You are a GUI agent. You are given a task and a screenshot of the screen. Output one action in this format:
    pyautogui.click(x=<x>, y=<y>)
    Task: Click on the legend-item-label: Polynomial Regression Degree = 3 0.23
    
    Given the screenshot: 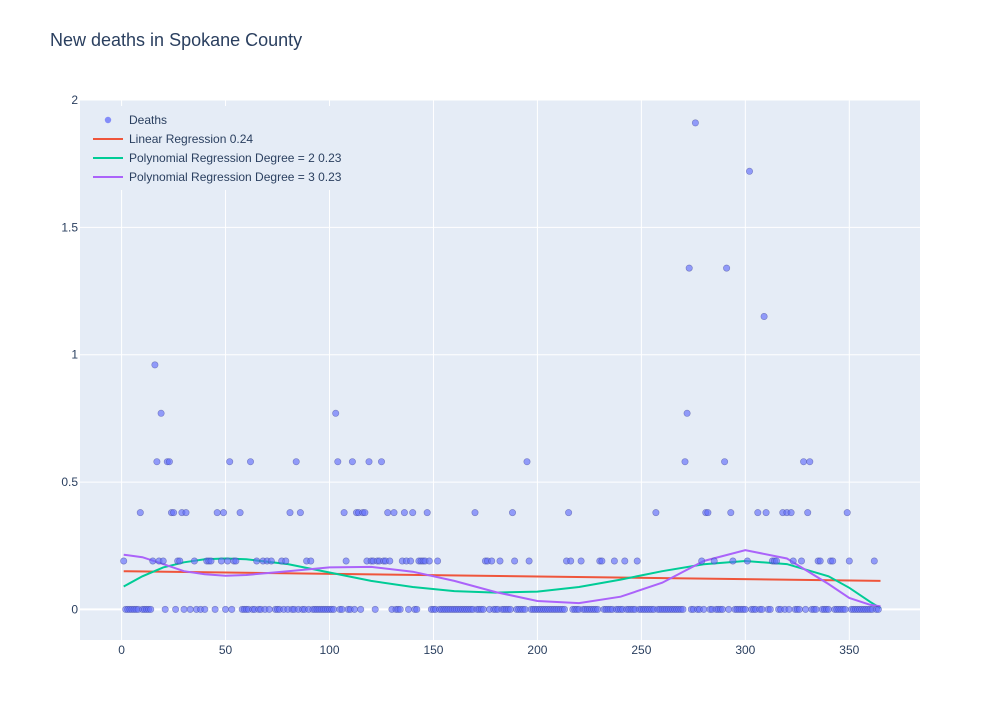 What is the action you would take?
    pyautogui.click(x=235, y=177)
    